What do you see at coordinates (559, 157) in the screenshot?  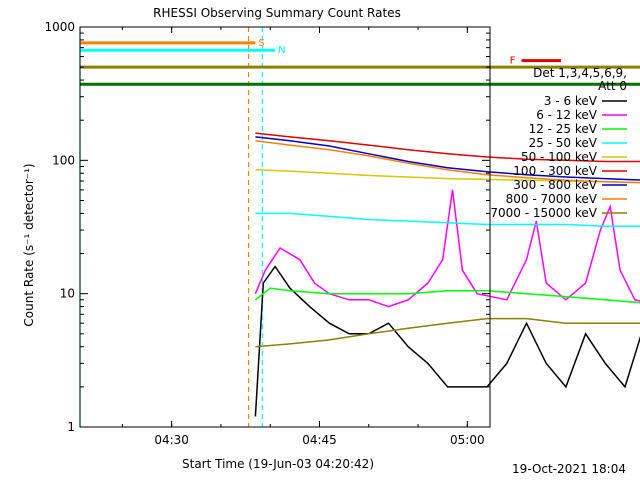 I see `legend-label: 50 - 100 keV` at bounding box center [559, 157].